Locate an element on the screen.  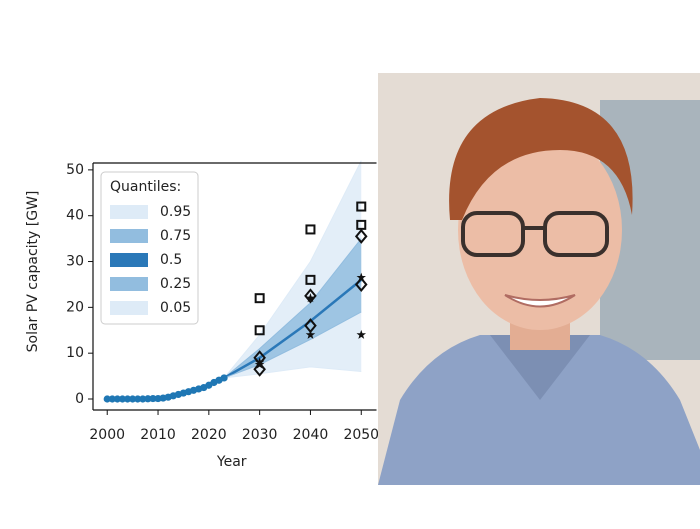
x-tick-label: 2030 is located at coordinates (260, 435).